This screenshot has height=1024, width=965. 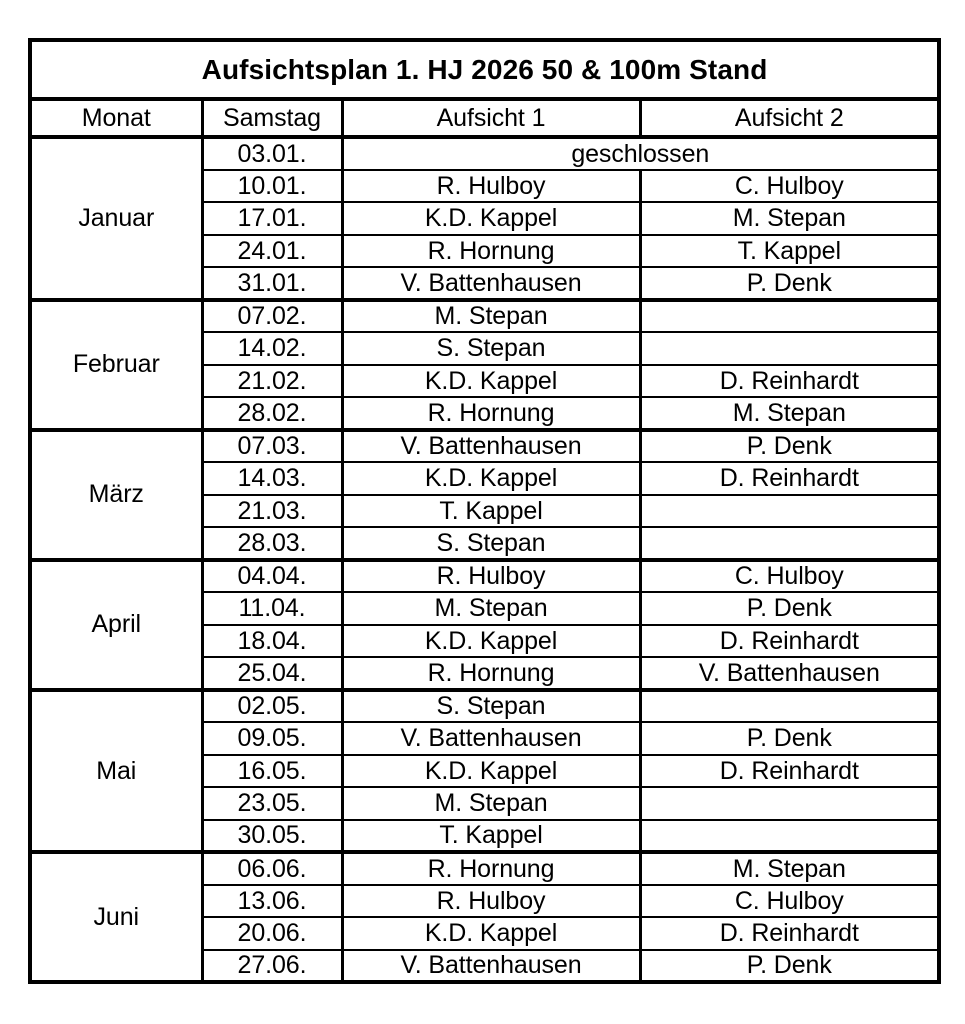 I want to click on aufsicht-2-cell: T. Kappel, so click(x=791, y=251).